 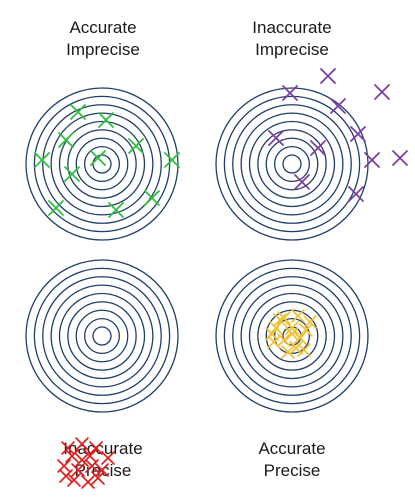 What do you see at coordinates (292, 470) in the screenshot?
I see `label-line2: Precise` at bounding box center [292, 470].